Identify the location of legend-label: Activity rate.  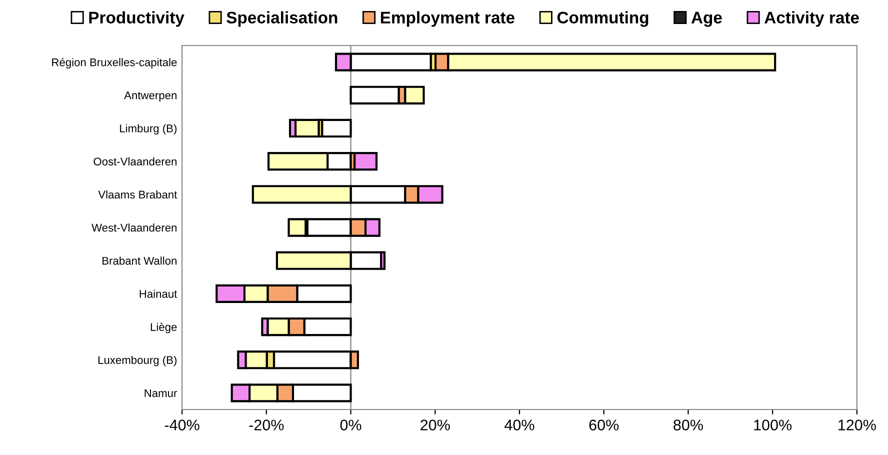
(811, 19).